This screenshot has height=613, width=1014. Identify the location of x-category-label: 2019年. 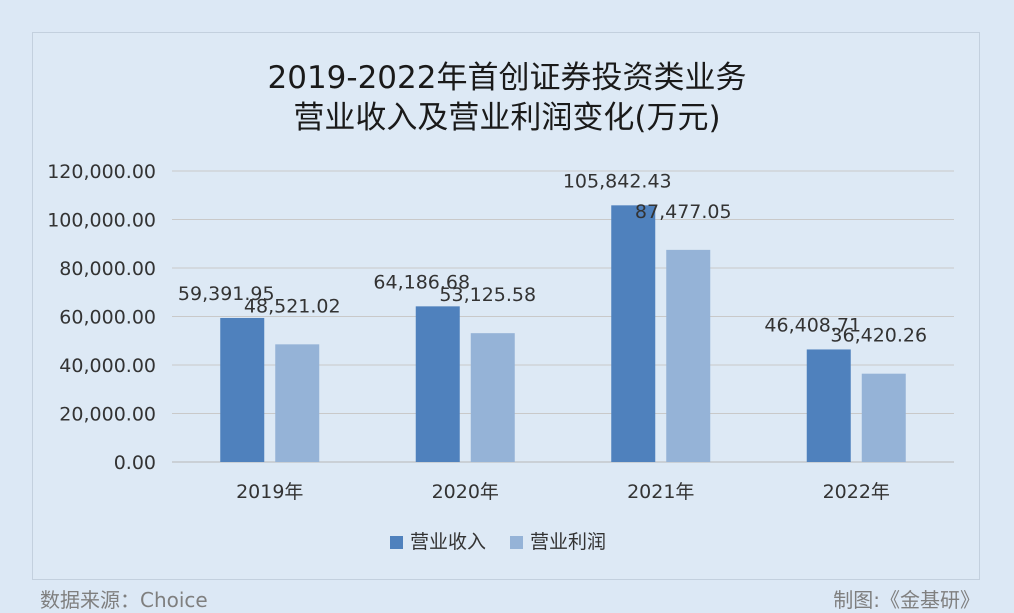
(269, 492).